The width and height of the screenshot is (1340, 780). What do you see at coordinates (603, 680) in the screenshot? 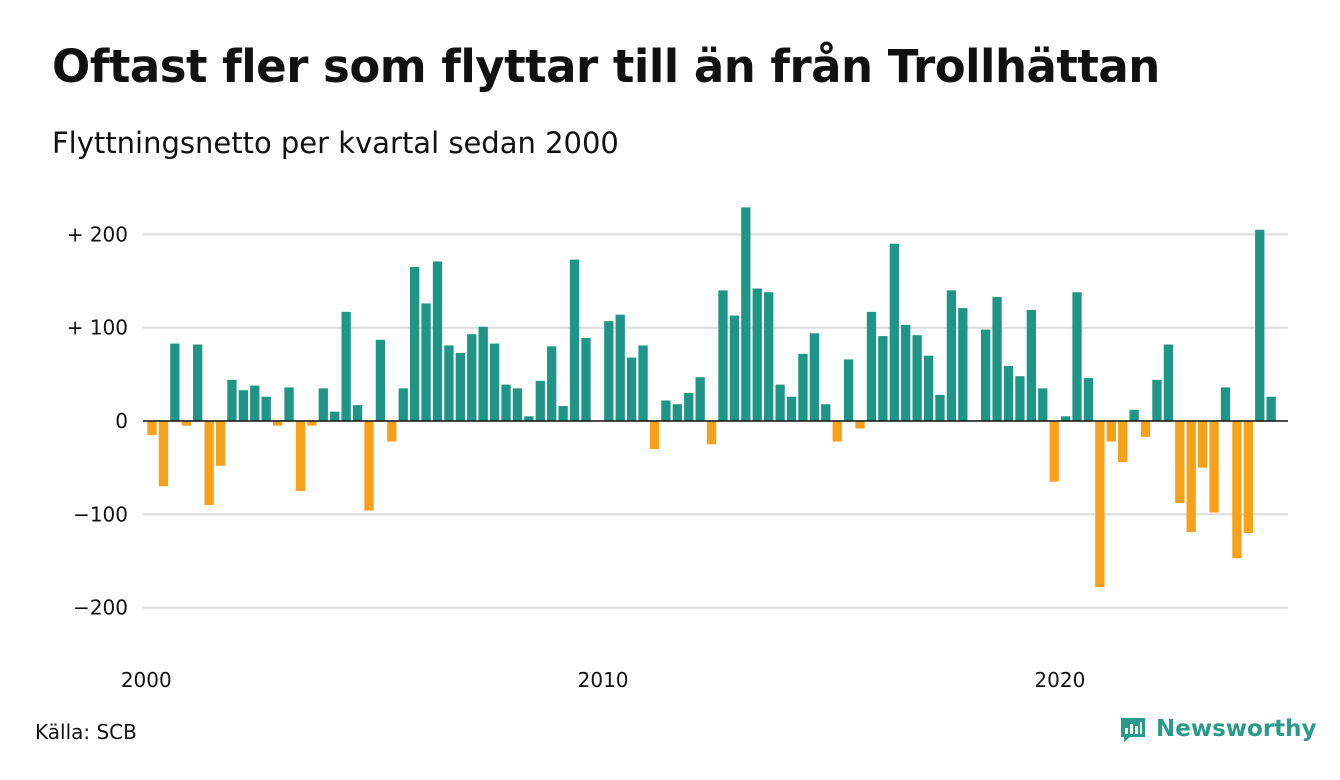
I see `x-tick-label: 2010` at bounding box center [603, 680].